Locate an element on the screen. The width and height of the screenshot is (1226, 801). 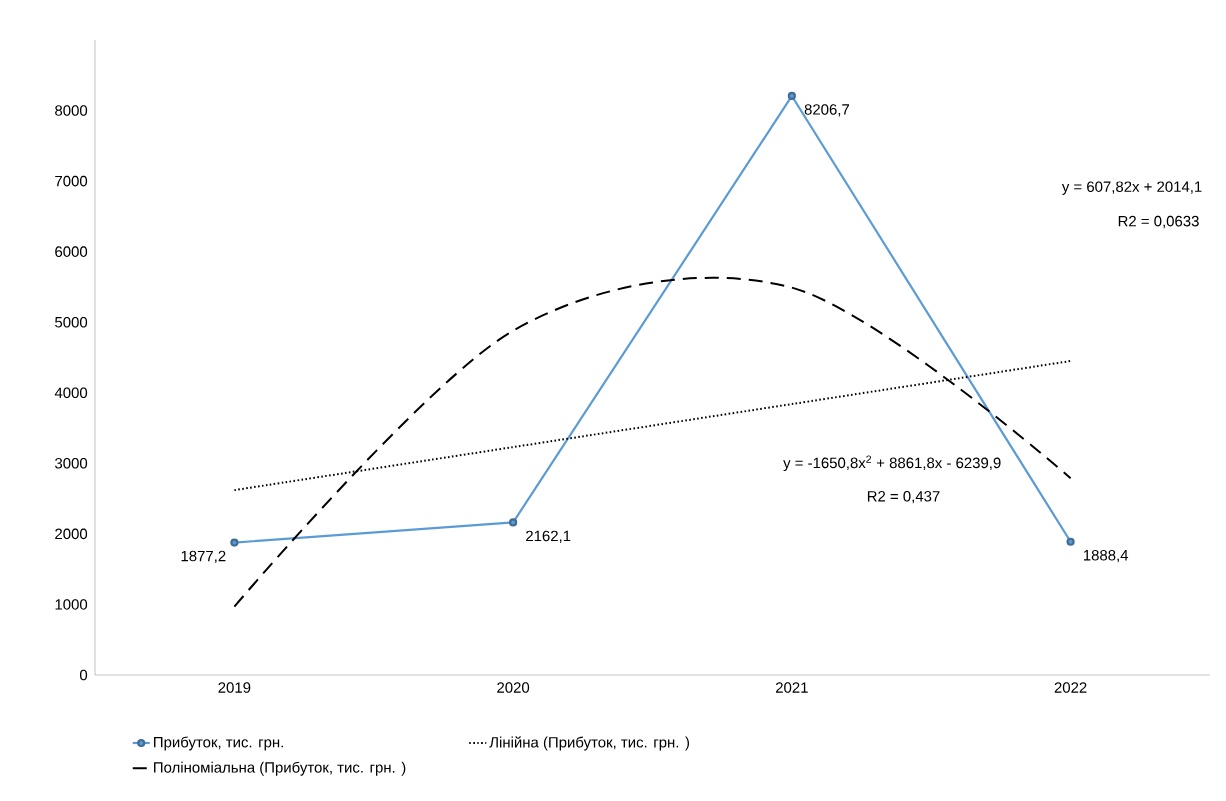
annotation: R2 = 0,0633 is located at coordinates (1158, 222).